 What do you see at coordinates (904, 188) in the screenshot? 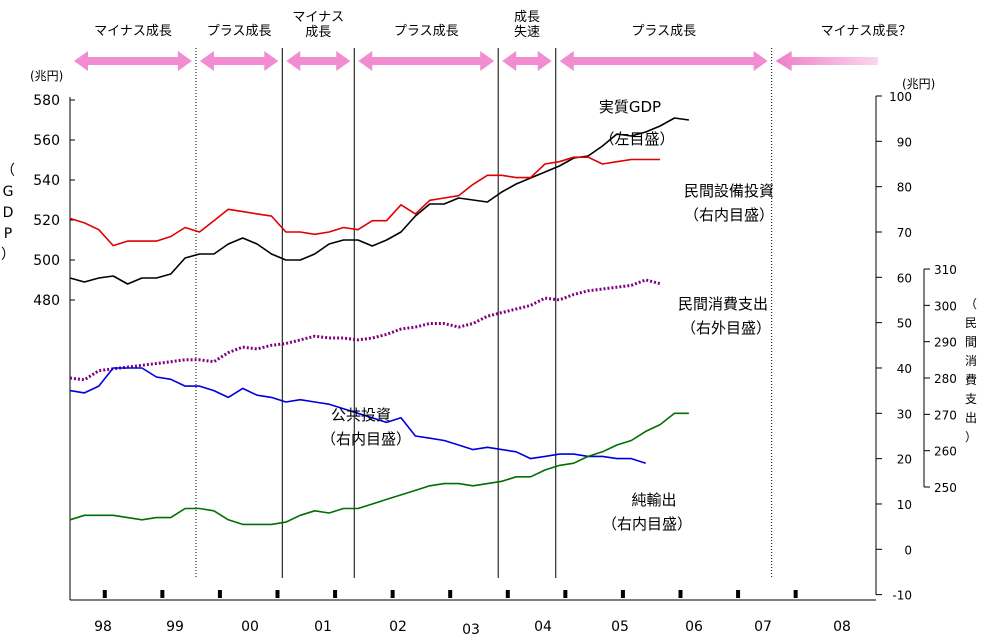
I see `right-inner-axis-tick-label: 80` at bounding box center [904, 188].